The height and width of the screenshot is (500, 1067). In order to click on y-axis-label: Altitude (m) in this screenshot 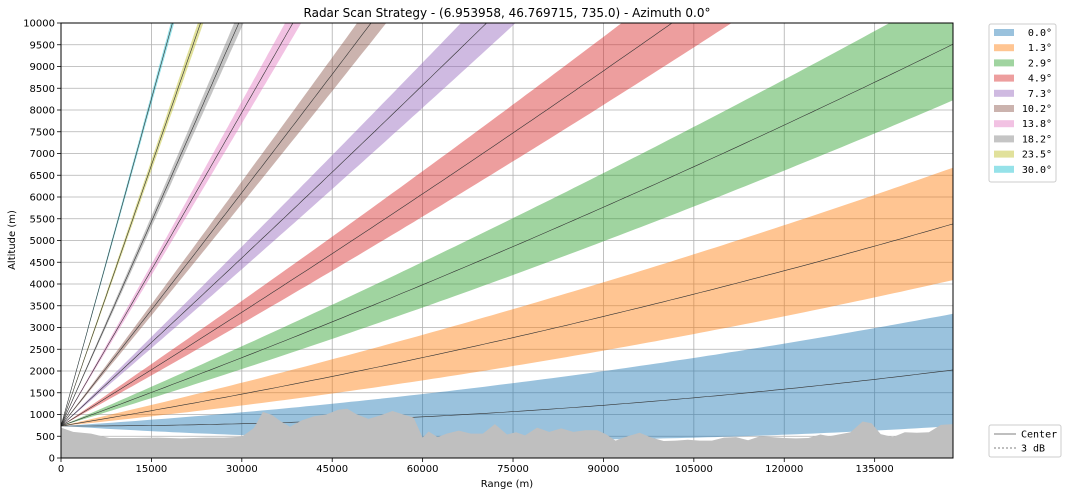, I will do `click(12, 240)`.